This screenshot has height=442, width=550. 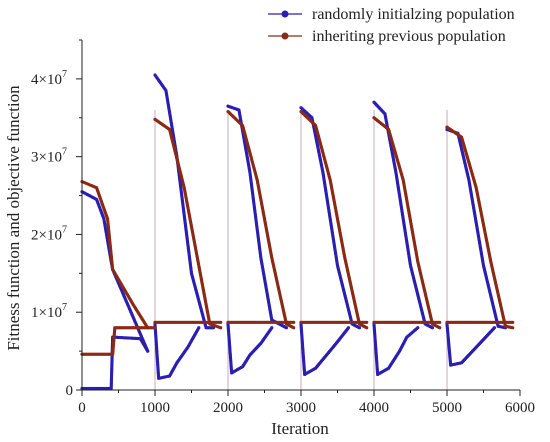 What do you see at coordinates (49, 233) in the screenshot?
I see `y-tick-label: 2×10⁷` at bounding box center [49, 233].